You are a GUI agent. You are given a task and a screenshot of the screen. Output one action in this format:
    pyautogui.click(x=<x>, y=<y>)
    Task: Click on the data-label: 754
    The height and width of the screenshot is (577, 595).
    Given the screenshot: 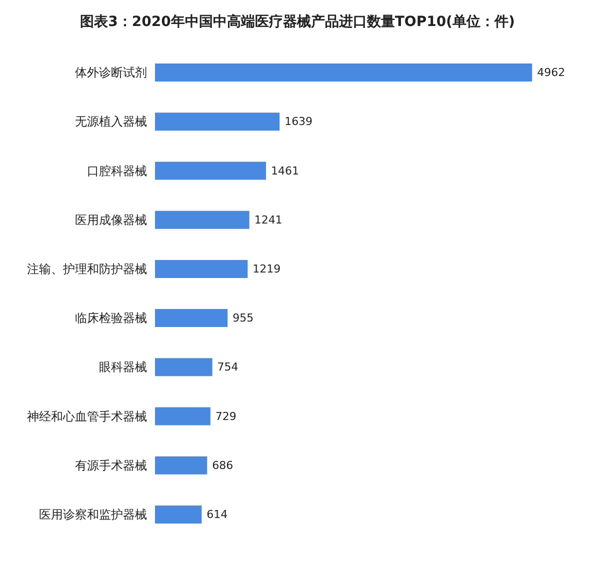 What is the action you would take?
    pyautogui.click(x=227, y=367)
    